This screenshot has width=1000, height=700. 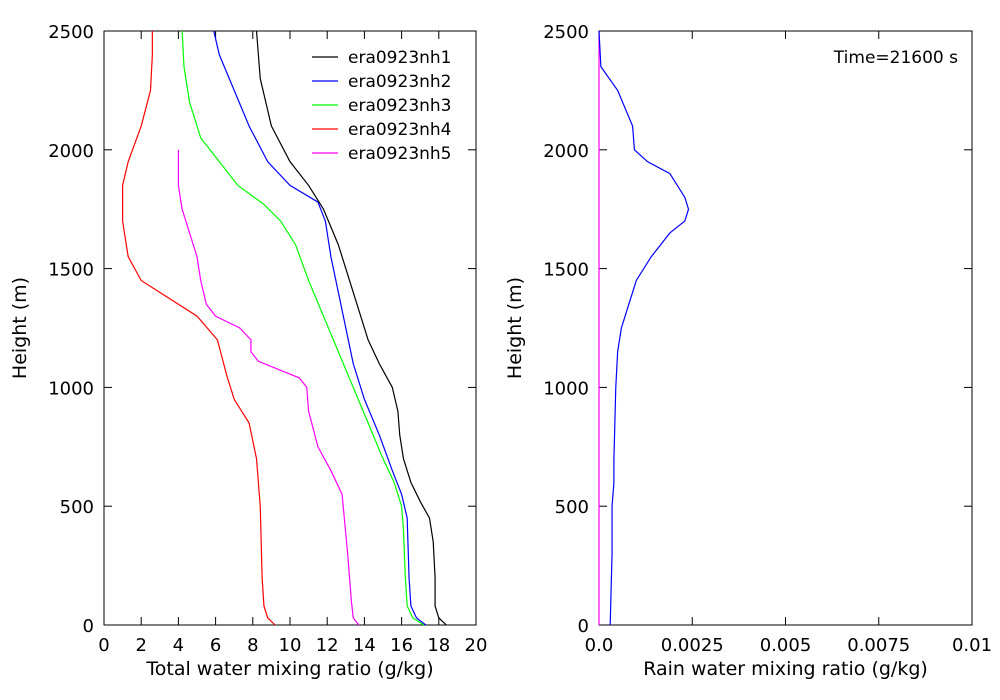 I want to click on legend-label: era0923nh5, so click(x=400, y=154).